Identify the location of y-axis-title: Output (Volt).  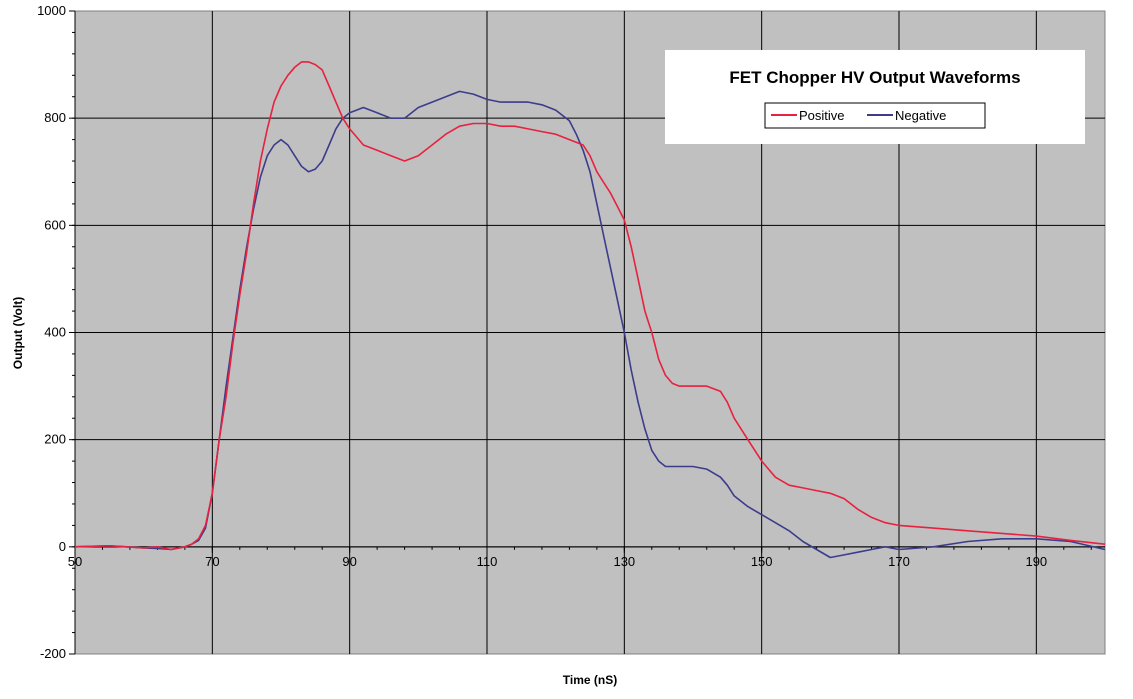
(18, 333).